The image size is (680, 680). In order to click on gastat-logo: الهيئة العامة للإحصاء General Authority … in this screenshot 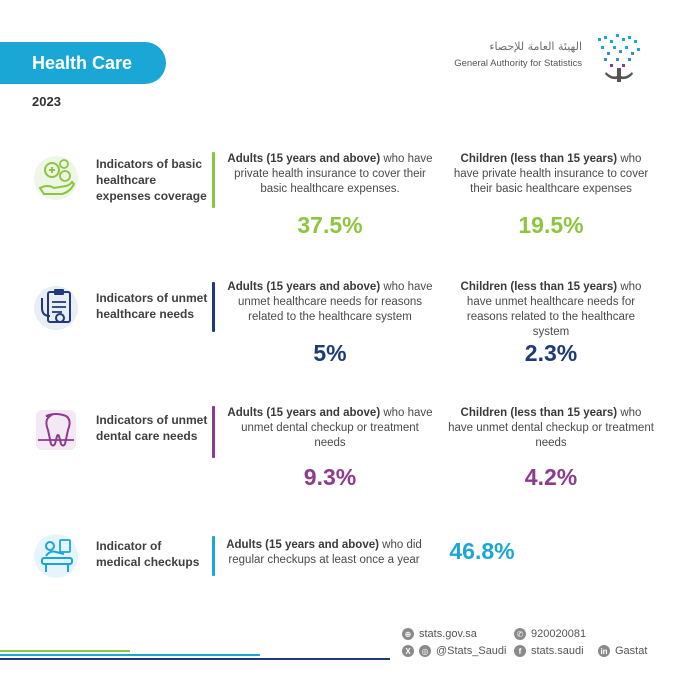, I will do `click(546, 60)`.